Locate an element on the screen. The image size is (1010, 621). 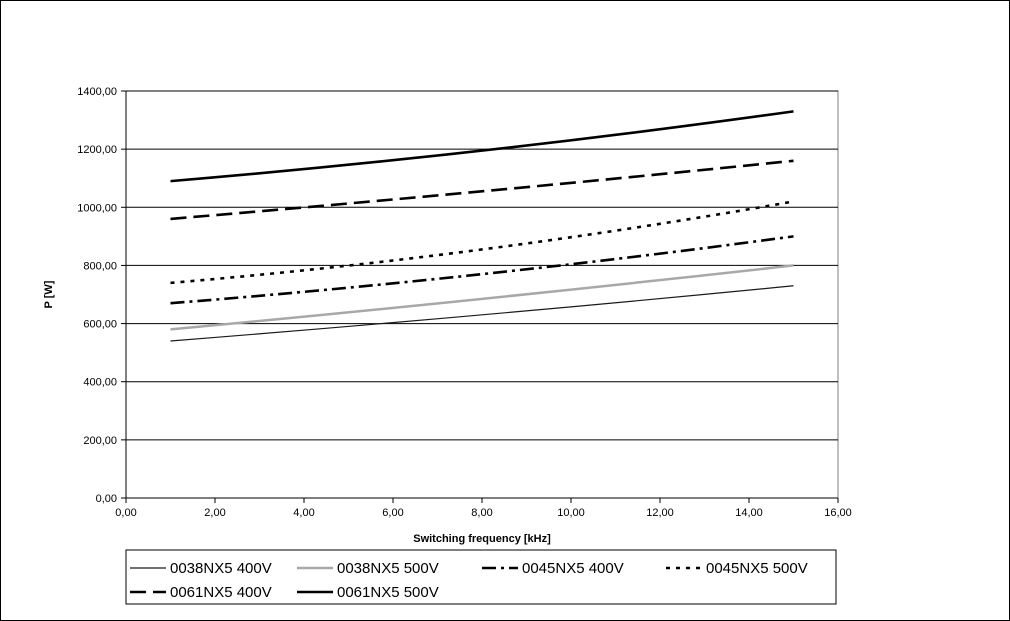
legend-label-5: 0061NX5 500V is located at coordinates (388, 592).